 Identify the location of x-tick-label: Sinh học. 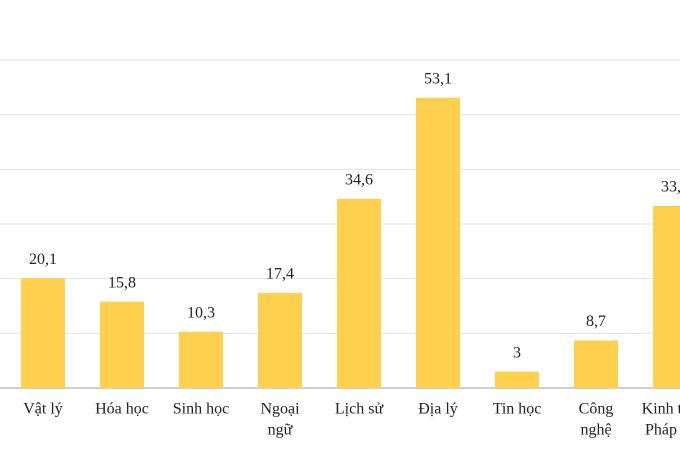
(201, 409).